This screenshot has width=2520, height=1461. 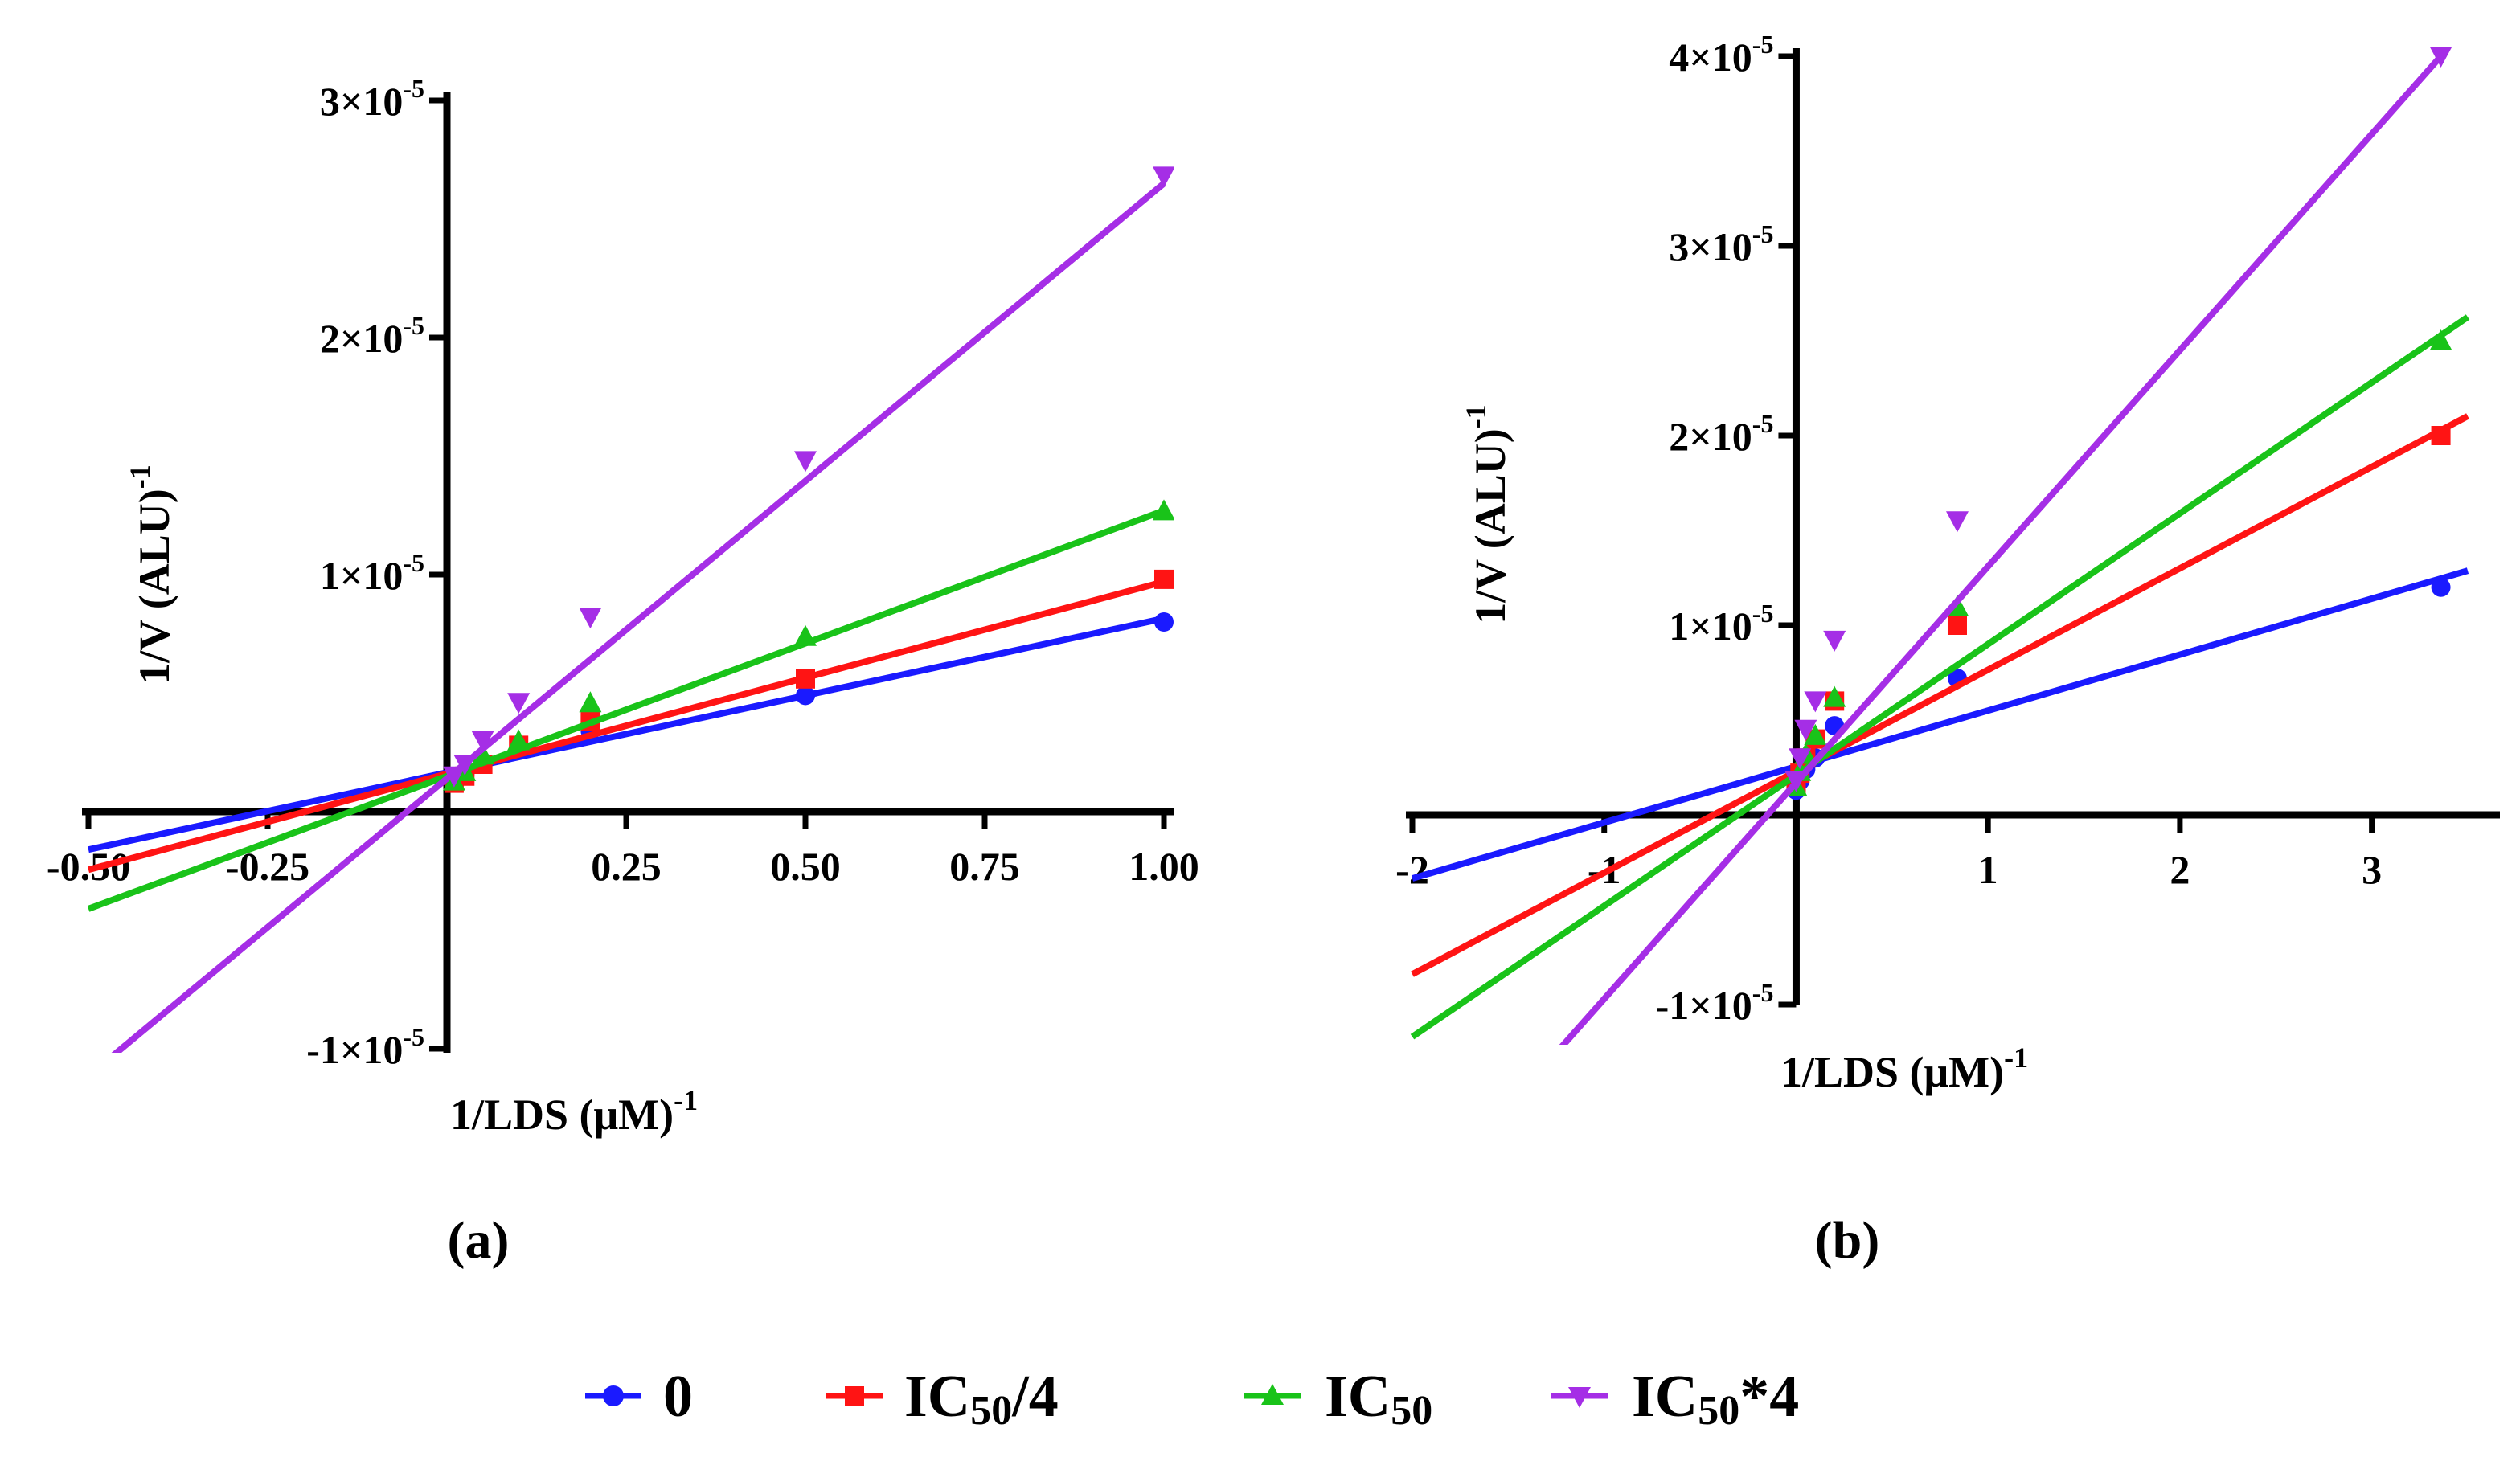 What do you see at coordinates (805, 866) in the screenshot?
I see `panel-a-x-tick-label-0-50: 0.50` at bounding box center [805, 866].